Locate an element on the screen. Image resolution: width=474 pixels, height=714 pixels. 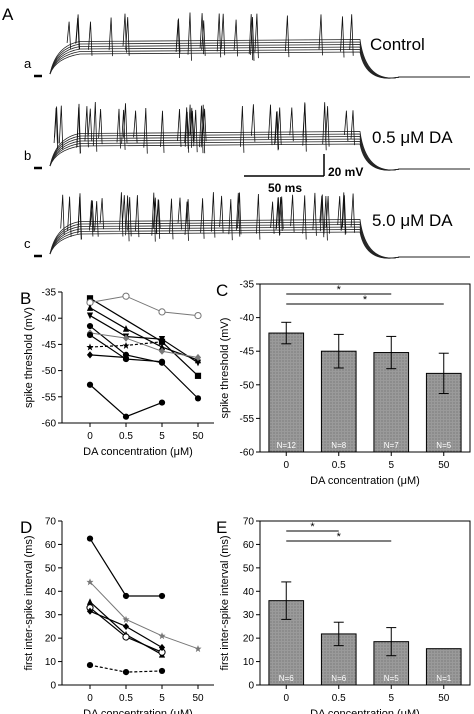
y-axis-label: first inter-spike interval (ms) is located at coordinates (29, 602).